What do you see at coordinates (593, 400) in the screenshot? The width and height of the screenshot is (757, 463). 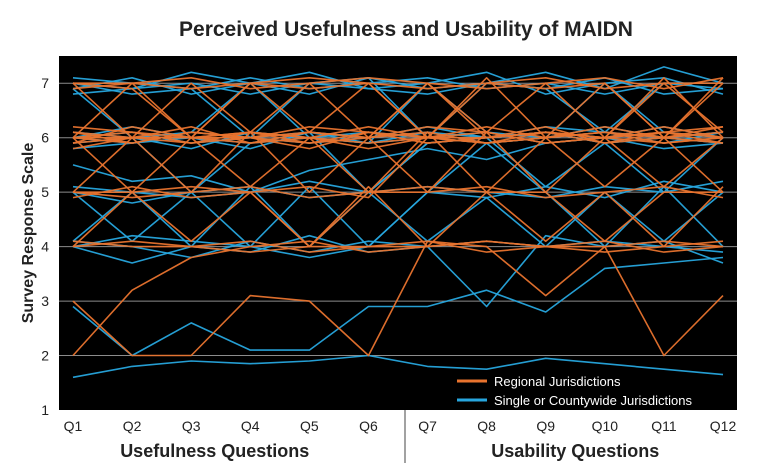 I see `legend-label-single: Single or Countywide Jurisdictions` at bounding box center [593, 400].